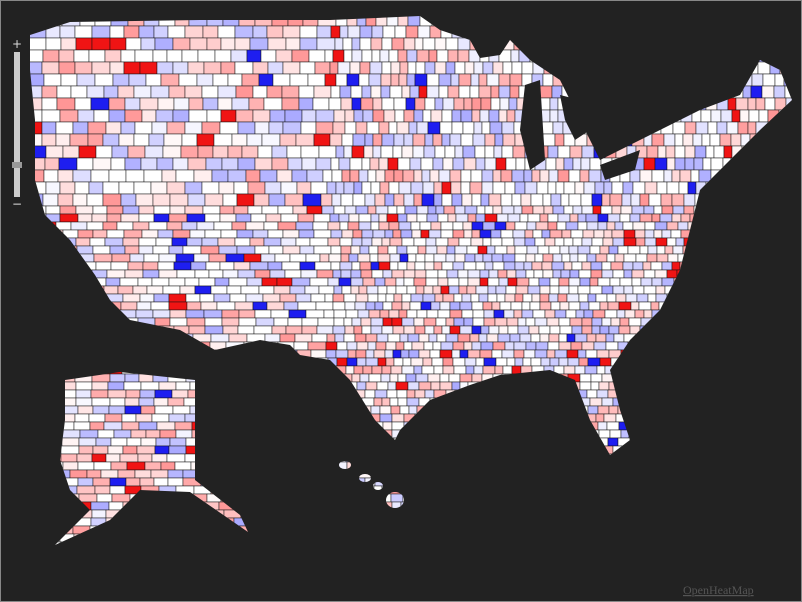  I want to click on zoom-slider, so click(17, 124).